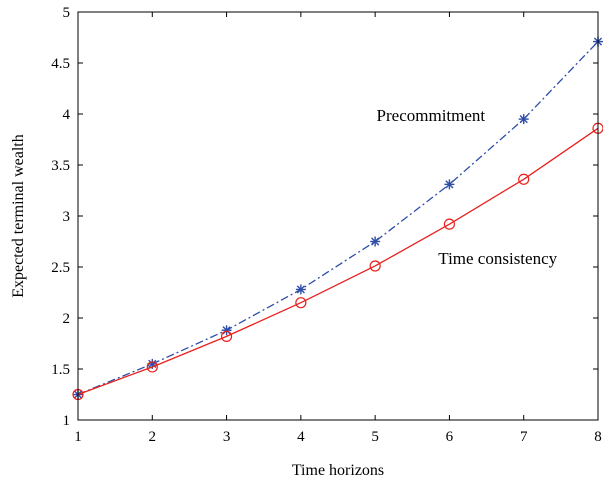  Describe the element at coordinates (60, 268) in the screenshot. I see `y-tick-label: 2.5` at that location.